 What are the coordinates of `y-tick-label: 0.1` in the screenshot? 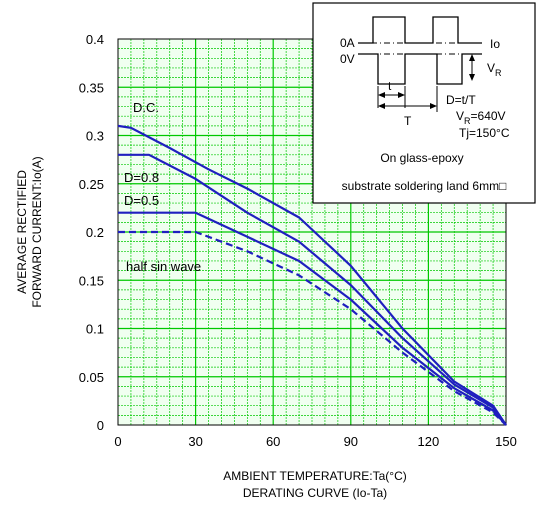 It's located at (95, 329).